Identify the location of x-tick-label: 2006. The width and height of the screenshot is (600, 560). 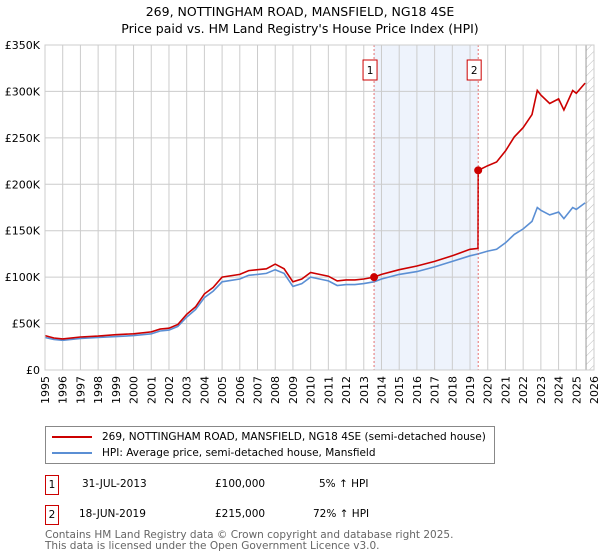
(240, 390).